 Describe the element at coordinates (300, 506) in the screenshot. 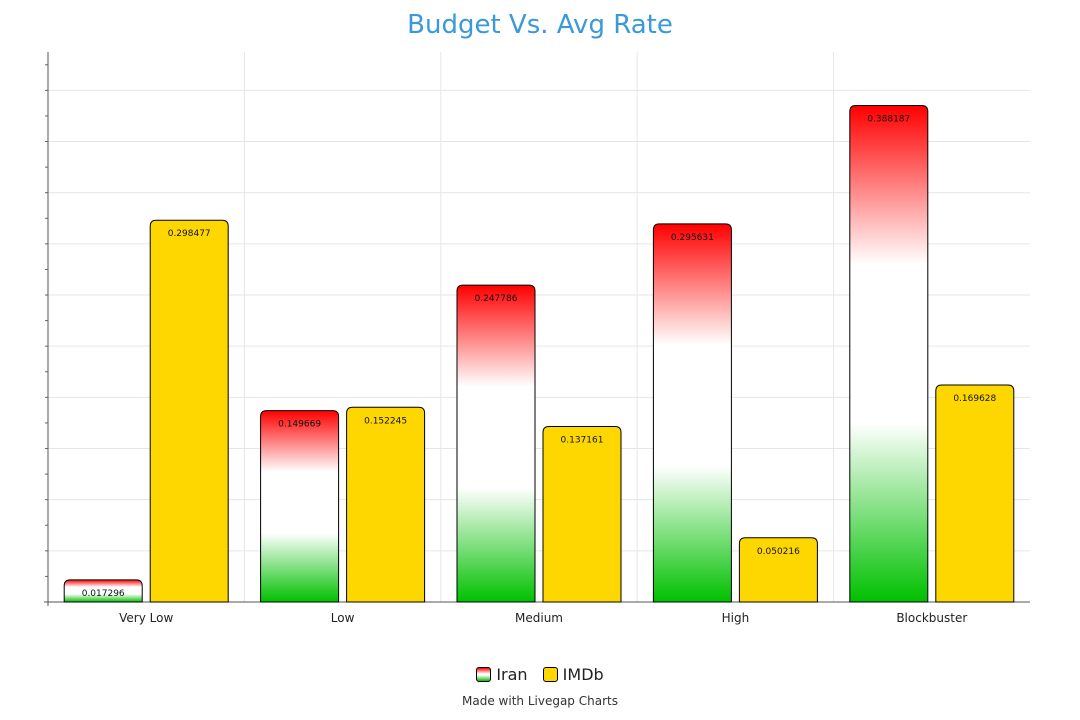

I see `bar-iran-low` at that location.